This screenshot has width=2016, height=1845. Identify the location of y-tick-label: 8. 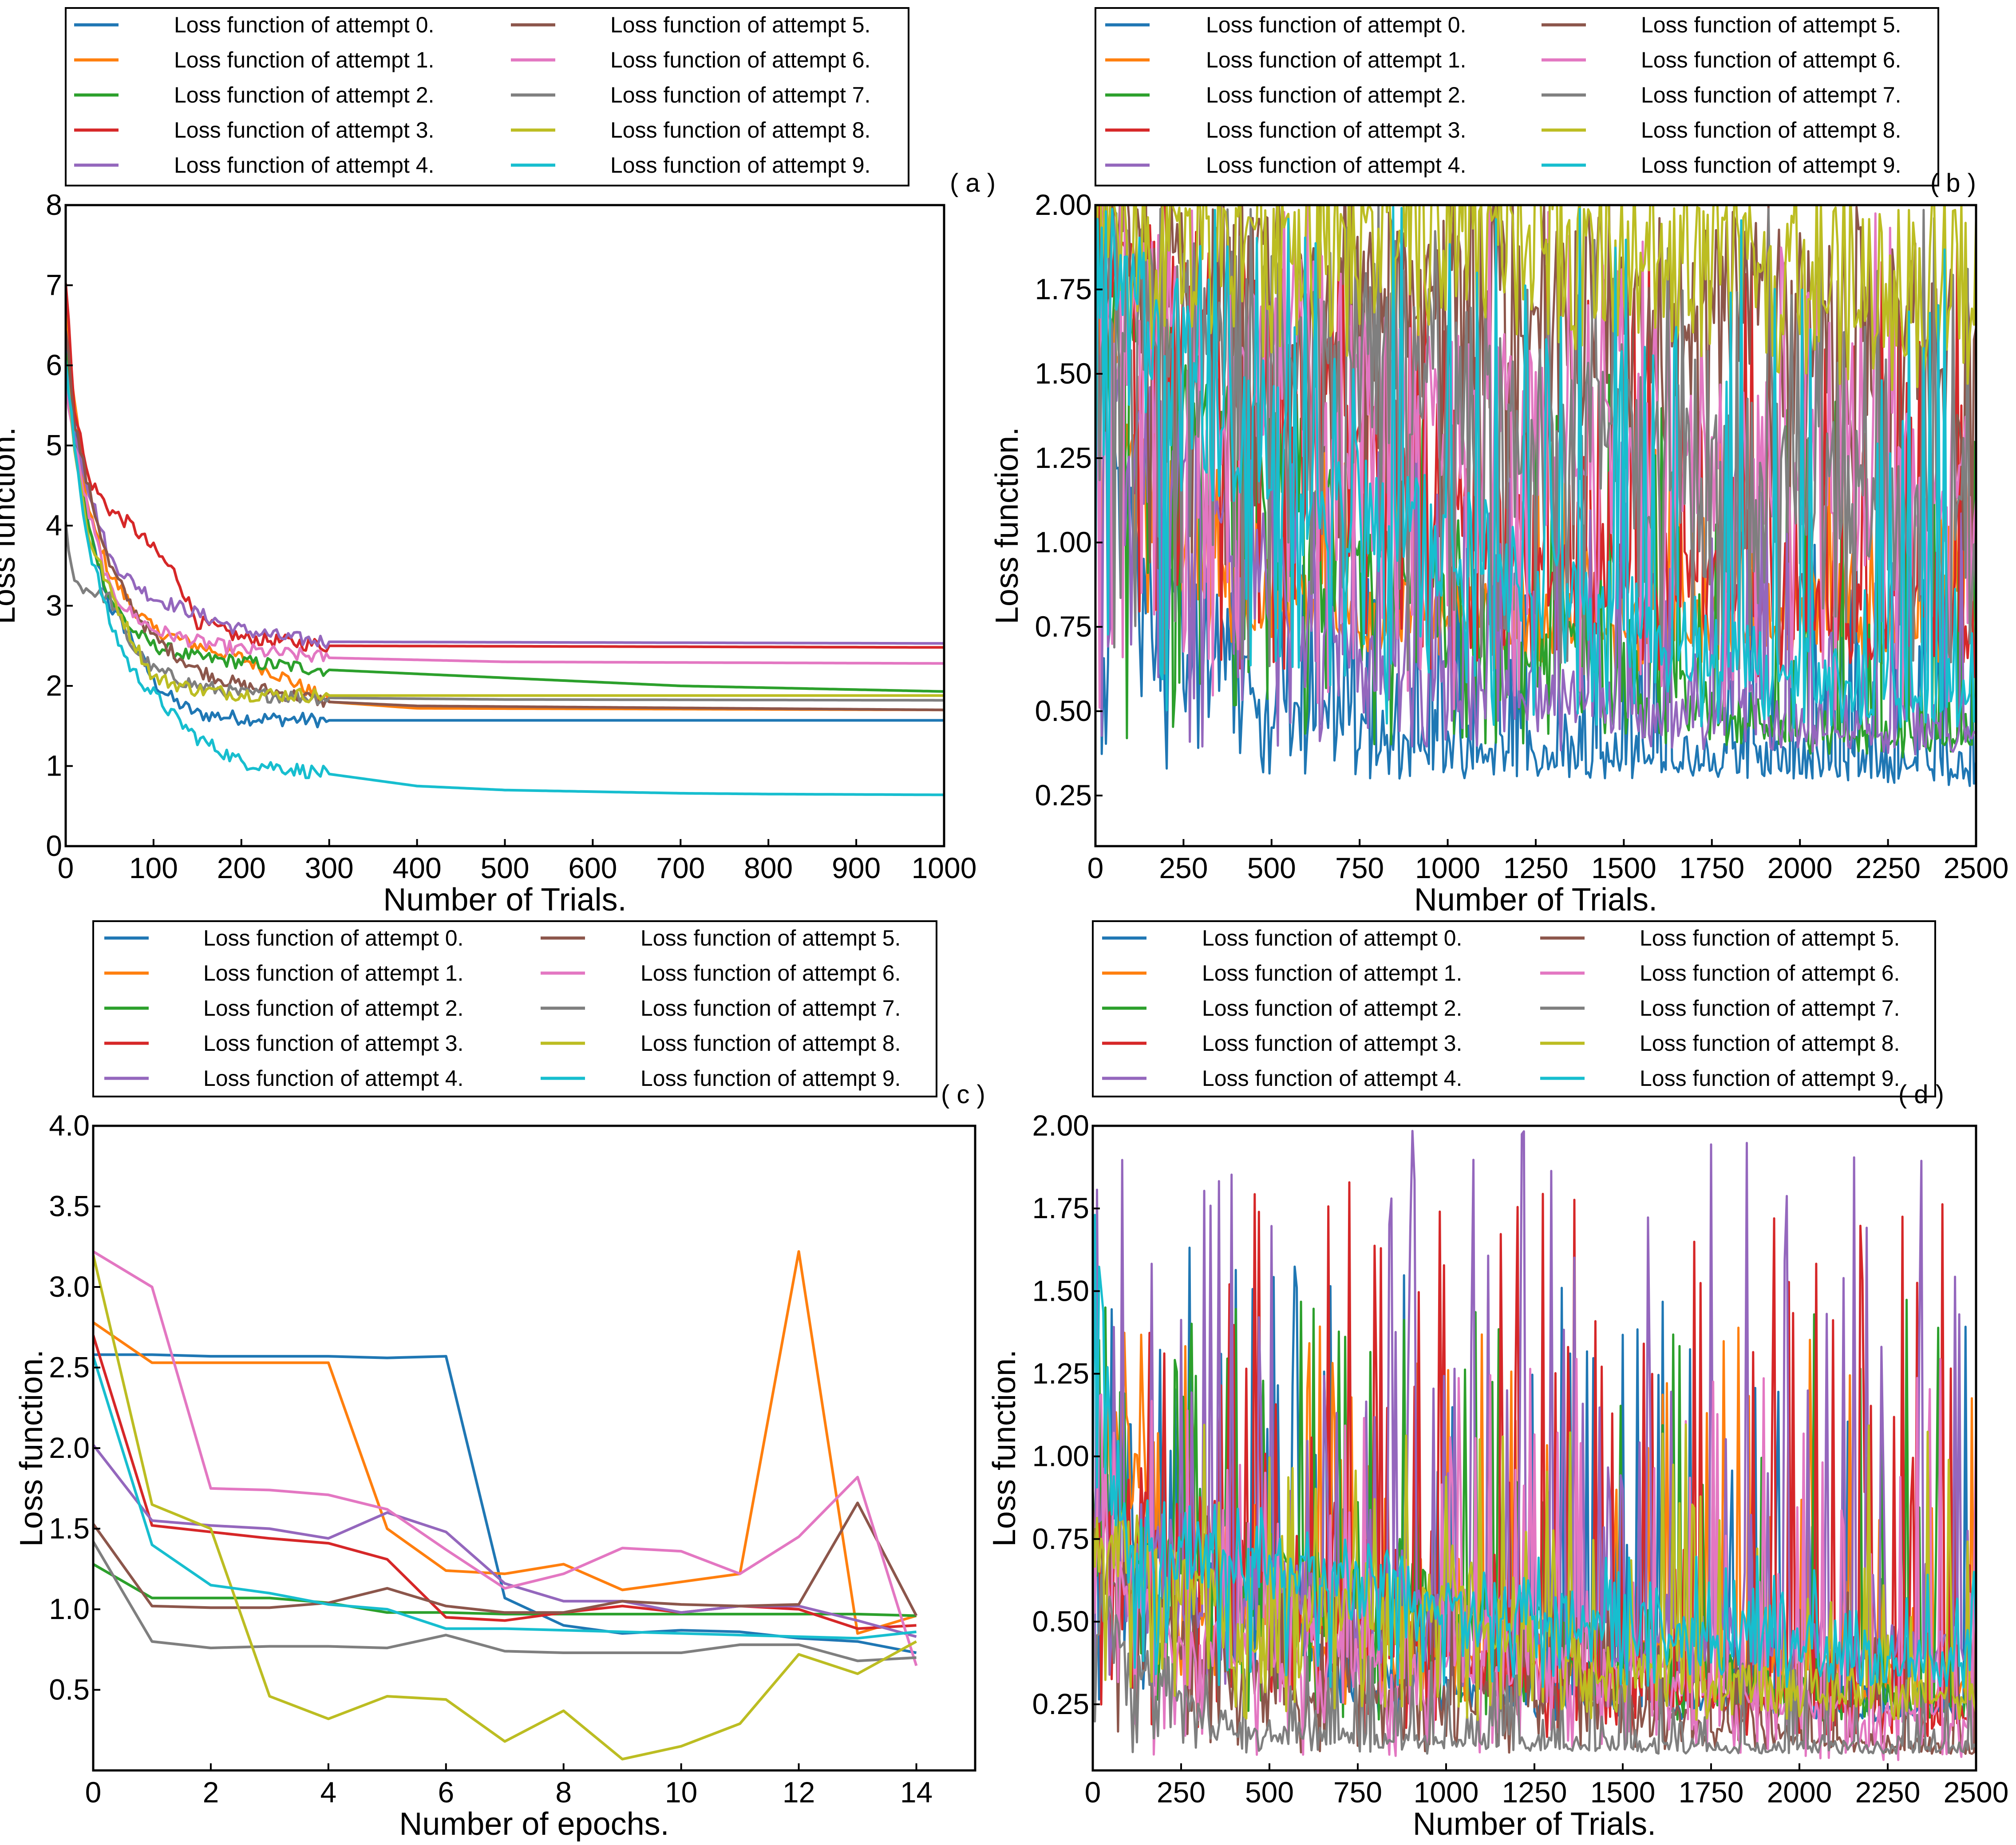
(54, 204).